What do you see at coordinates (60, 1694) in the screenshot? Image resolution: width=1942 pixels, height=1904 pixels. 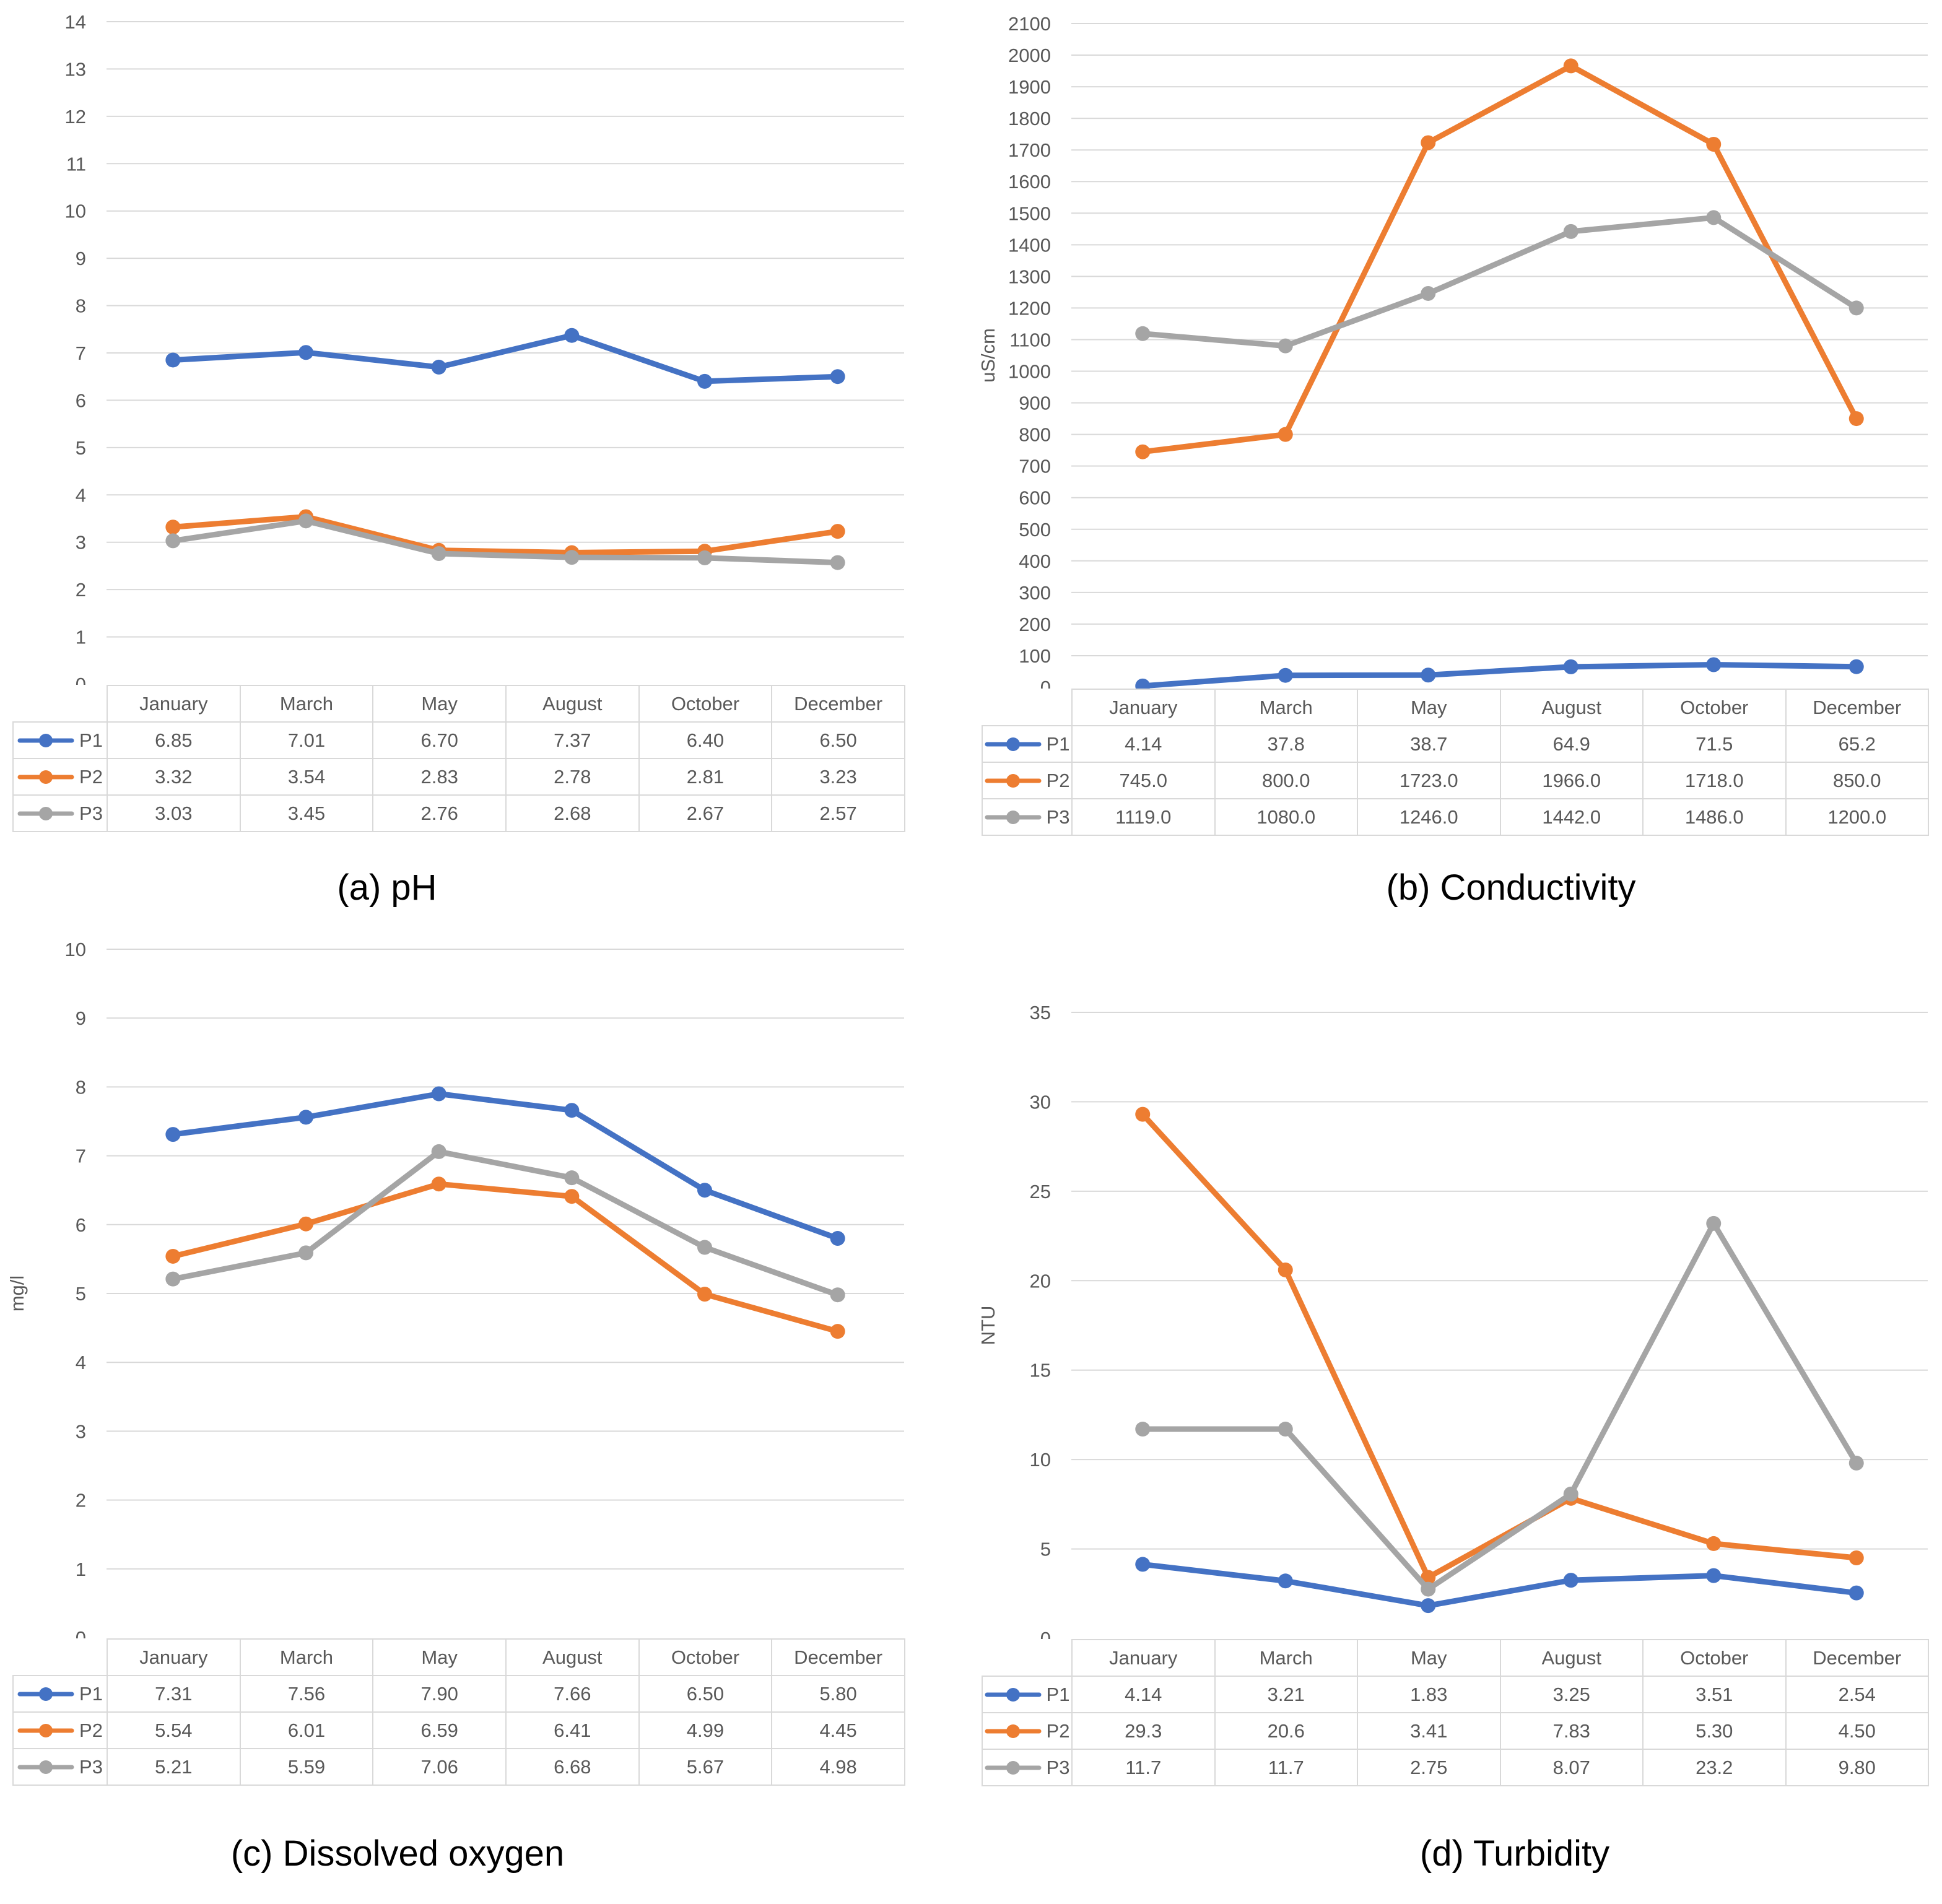 I see `legend-key-P1: P1` at bounding box center [60, 1694].